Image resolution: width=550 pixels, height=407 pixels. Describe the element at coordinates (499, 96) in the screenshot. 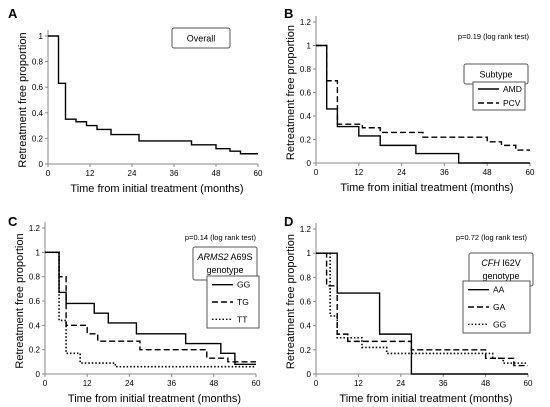

I see `legend-box` at that location.